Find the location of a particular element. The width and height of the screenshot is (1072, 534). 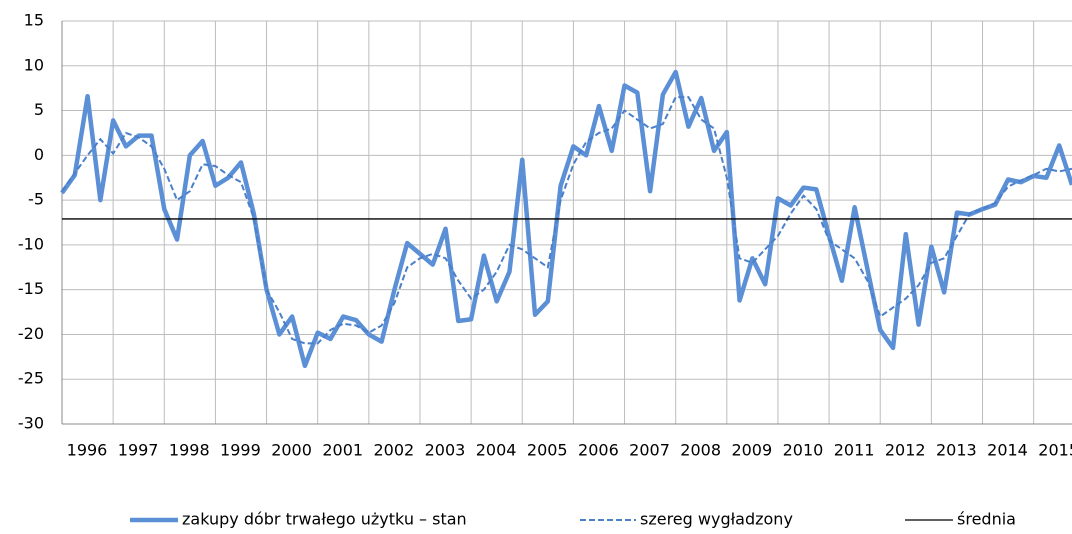

y-tick-label: -25 is located at coordinates (31, 378).